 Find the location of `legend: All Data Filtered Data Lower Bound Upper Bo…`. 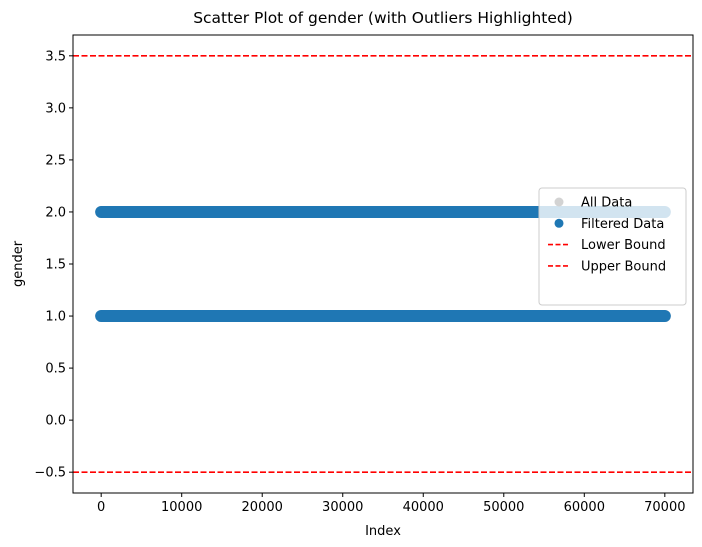

legend: All Data Filtered Data Lower Bound Upper Bo… is located at coordinates (612, 246).